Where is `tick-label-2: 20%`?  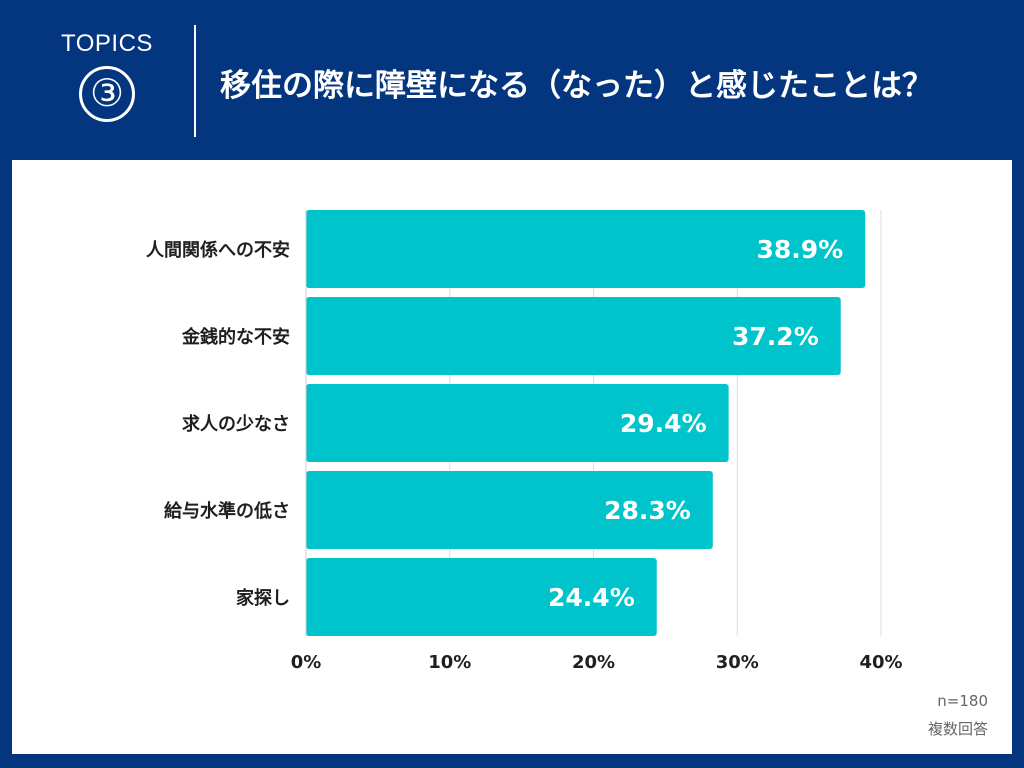 tick-label-2: 20% is located at coordinates (593, 662).